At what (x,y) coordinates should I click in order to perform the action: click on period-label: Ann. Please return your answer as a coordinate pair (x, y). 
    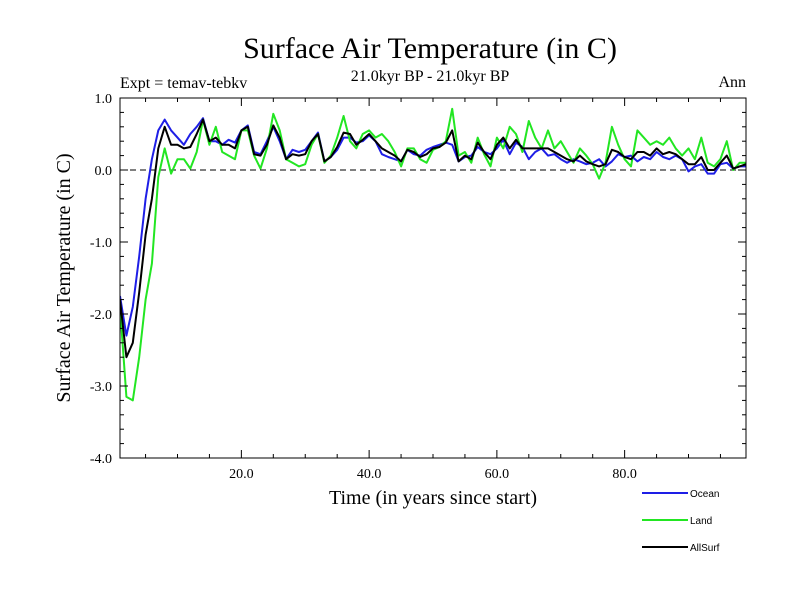
    Looking at the image, I should click on (732, 82).